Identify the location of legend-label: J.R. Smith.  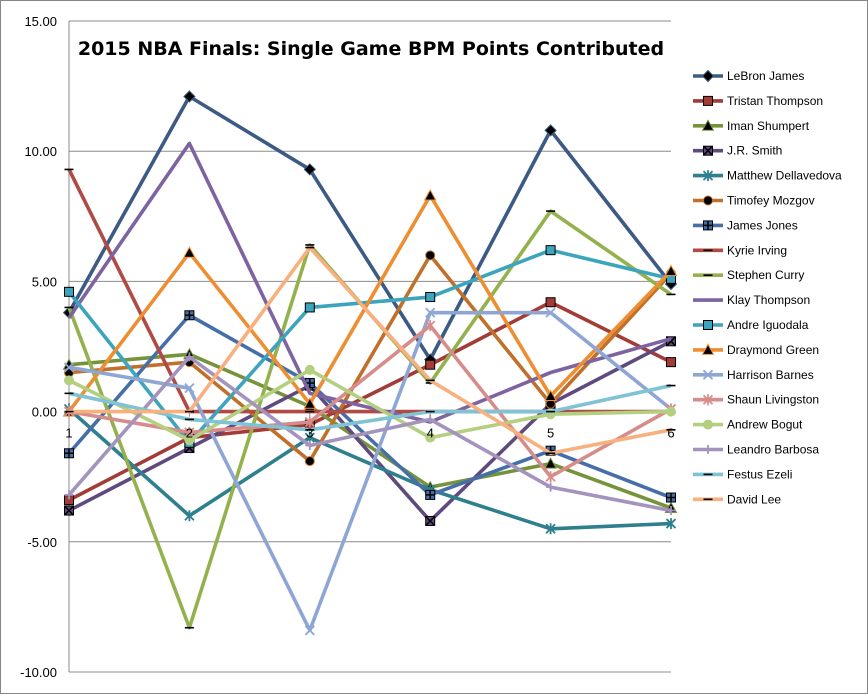
(754, 151).